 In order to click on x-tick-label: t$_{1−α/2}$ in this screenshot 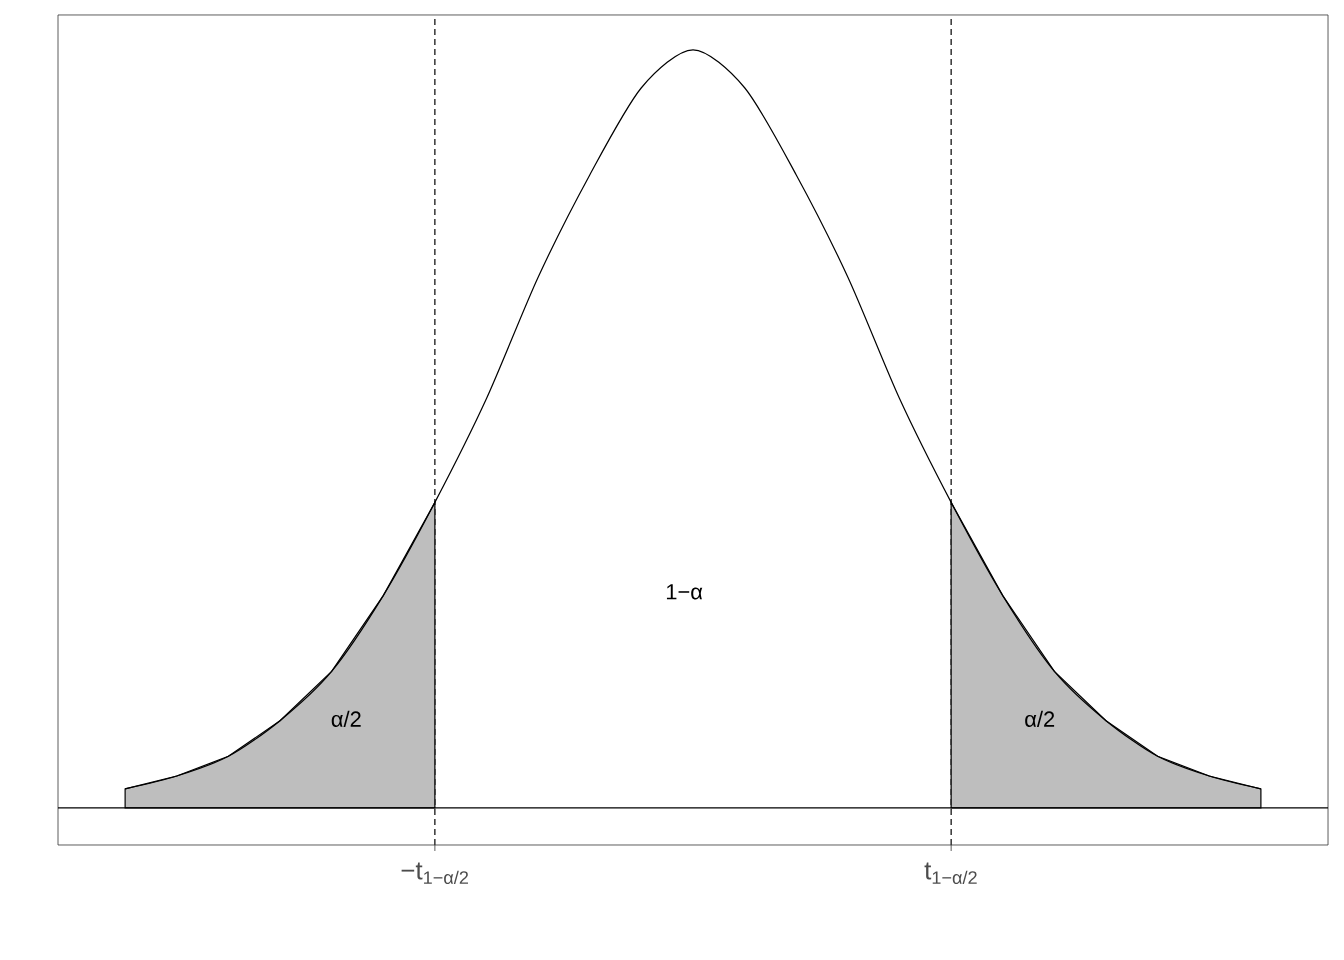, I will do `click(950, 873)`.